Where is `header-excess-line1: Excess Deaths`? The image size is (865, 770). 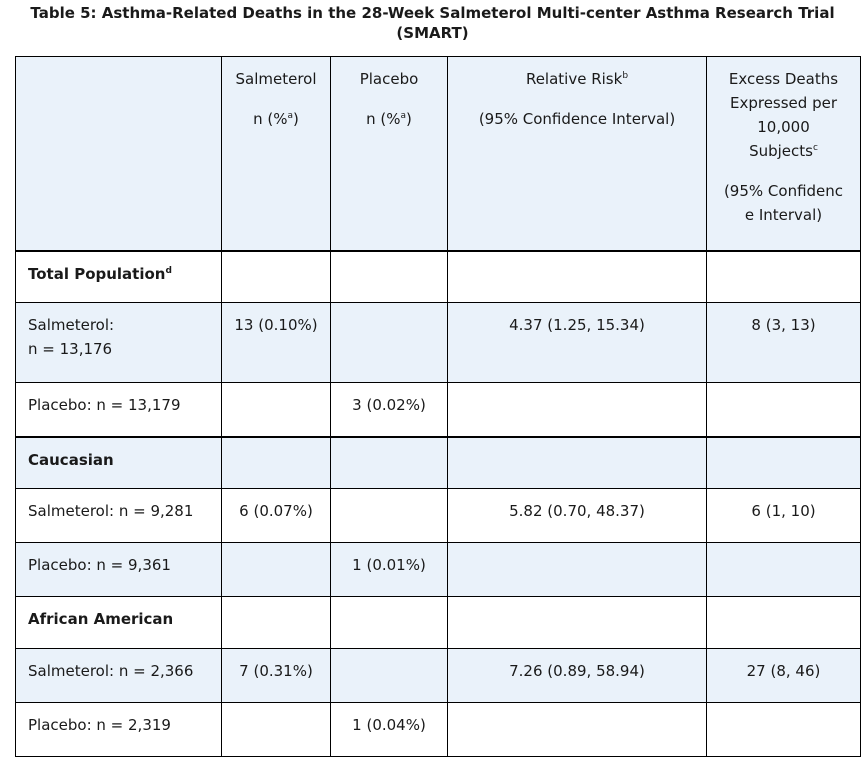 header-excess-line1: Excess Deaths is located at coordinates (783, 79).